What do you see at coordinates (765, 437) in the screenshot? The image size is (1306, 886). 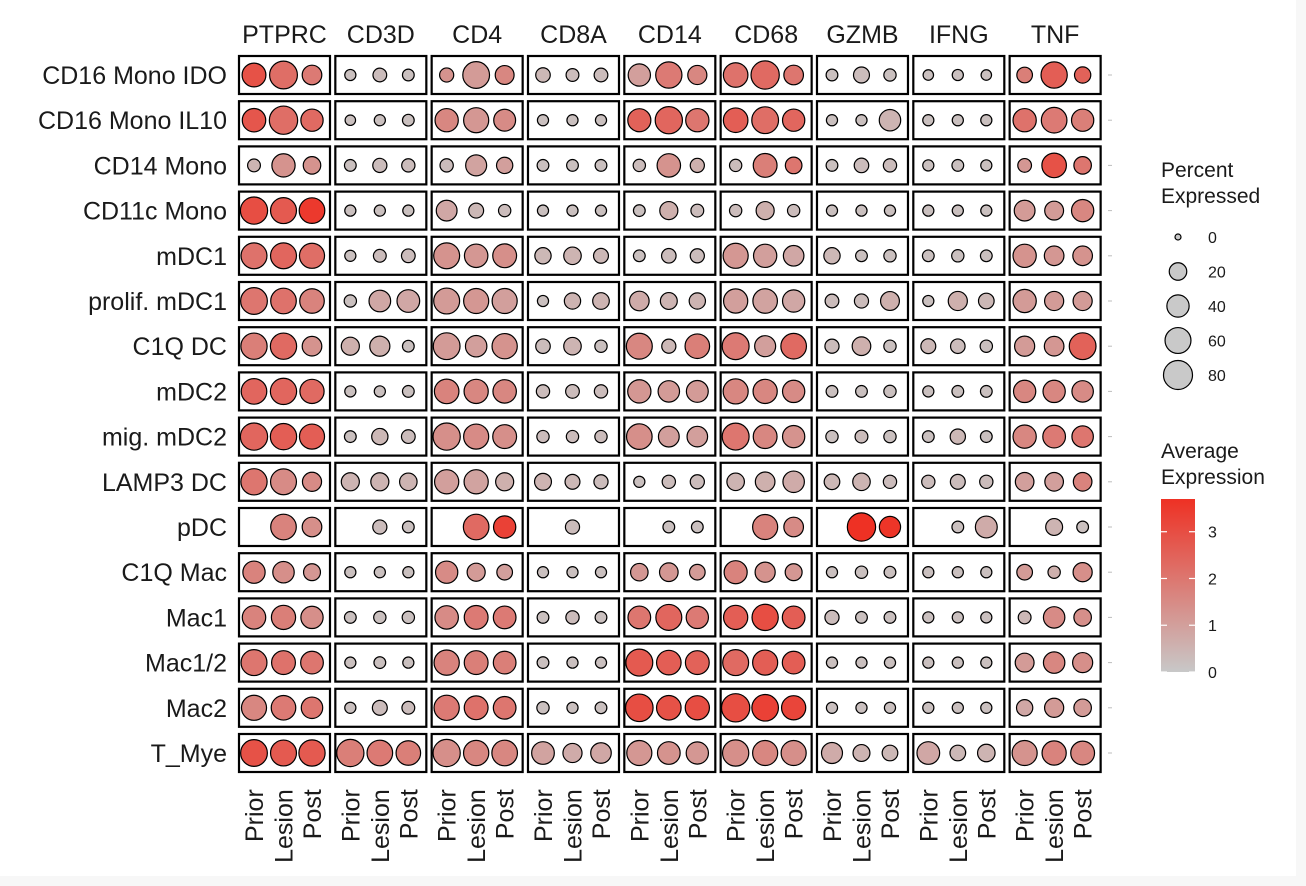 I see `dot-mig-mdc2-cd68-lesion` at bounding box center [765, 437].